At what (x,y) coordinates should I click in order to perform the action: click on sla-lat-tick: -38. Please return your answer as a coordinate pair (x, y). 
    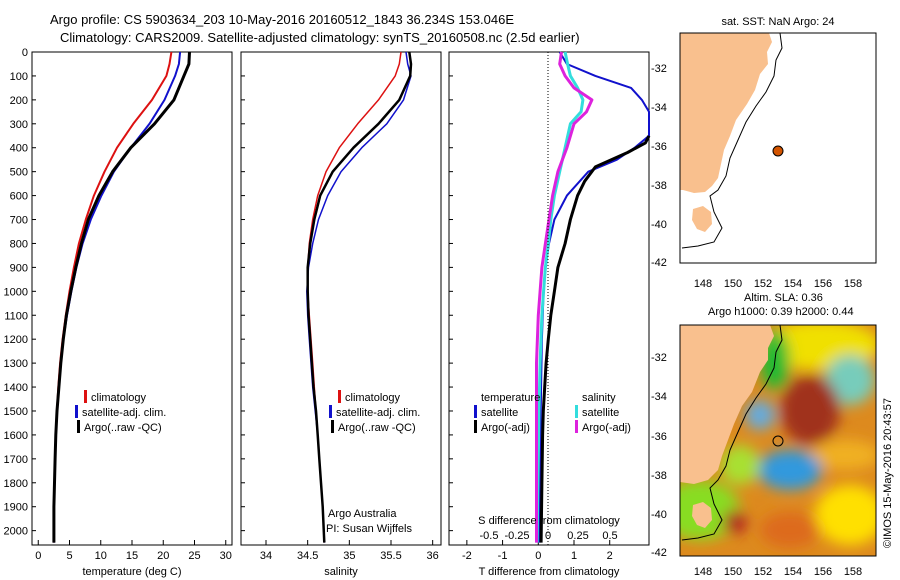
    Looking at the image, I should click on (659, 476).